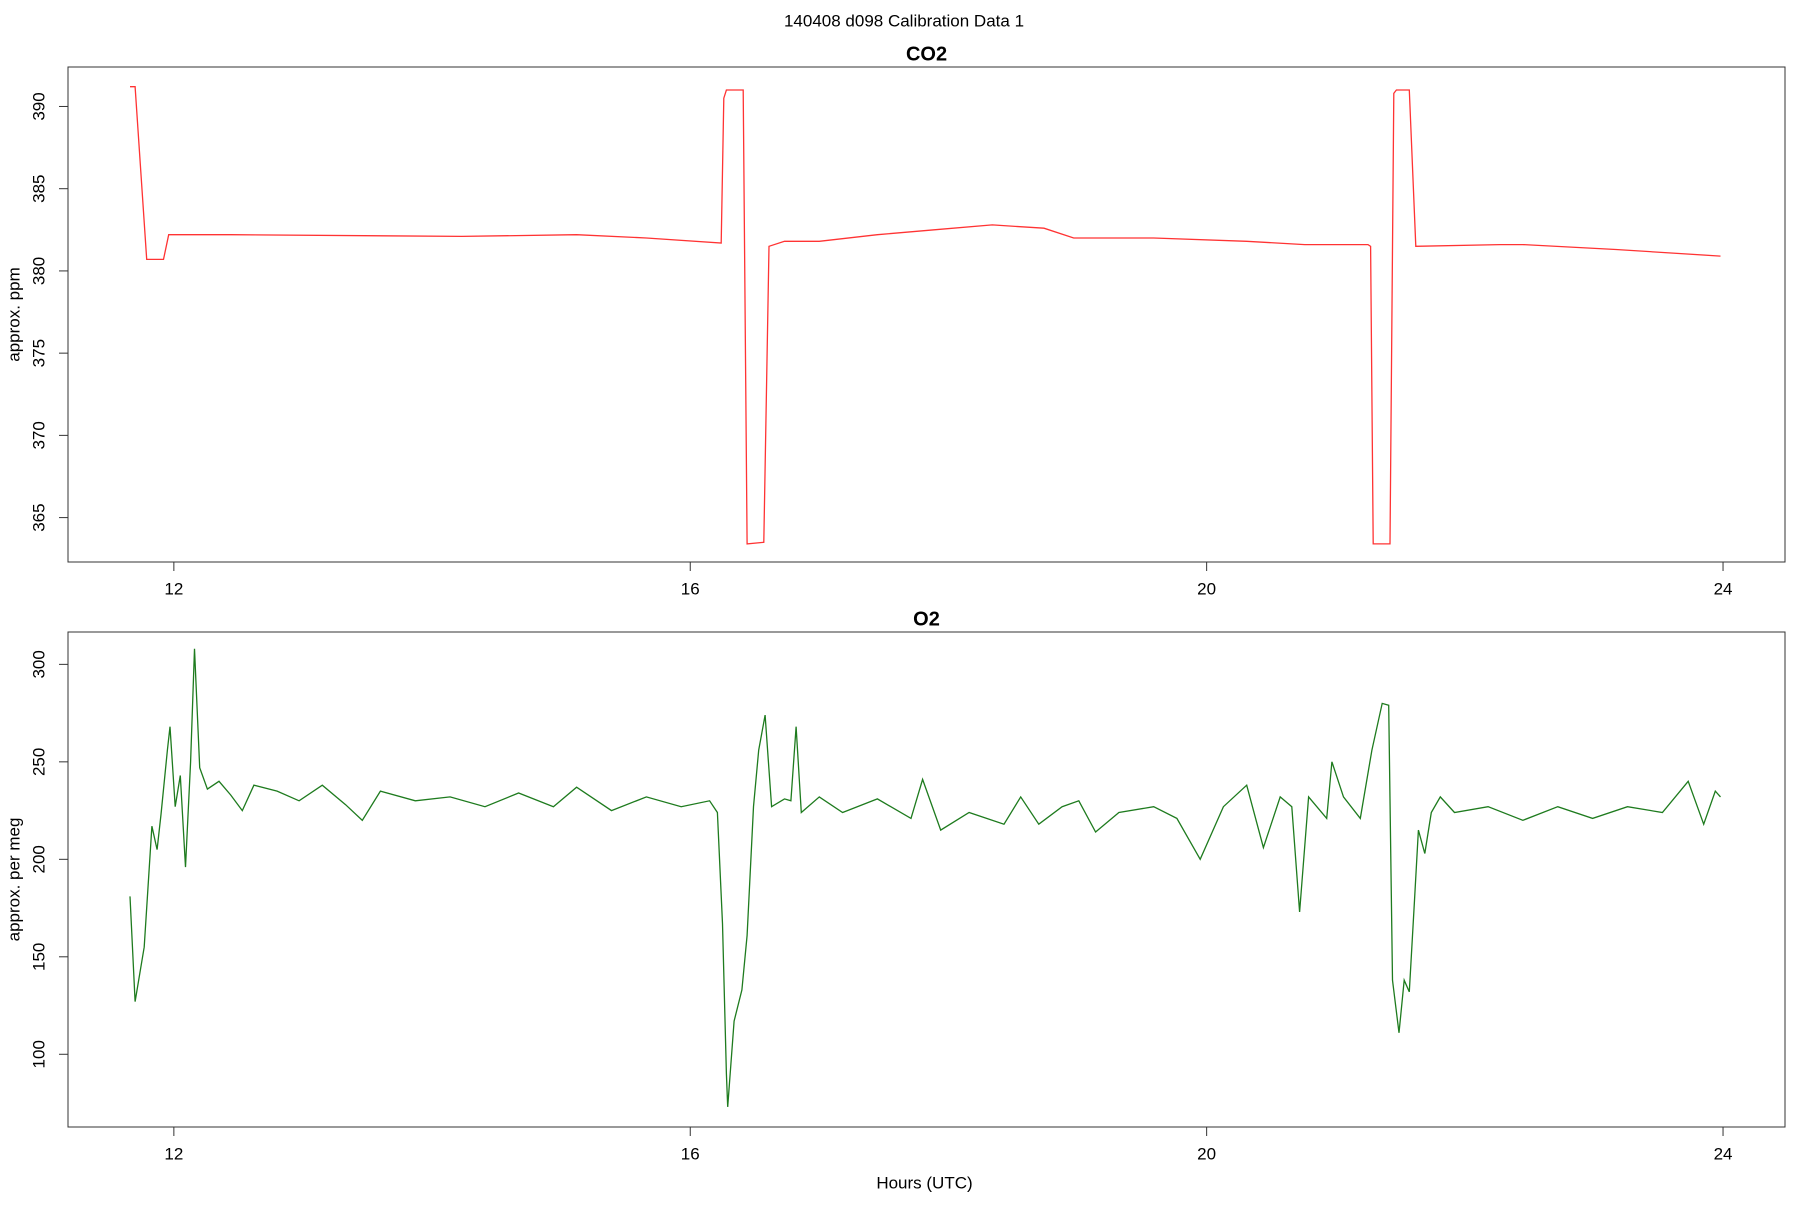  What do you see at coordinates (38, 517) in the screenshot?
I see `y-tick-label: 365` at bounding box center [38, 517].